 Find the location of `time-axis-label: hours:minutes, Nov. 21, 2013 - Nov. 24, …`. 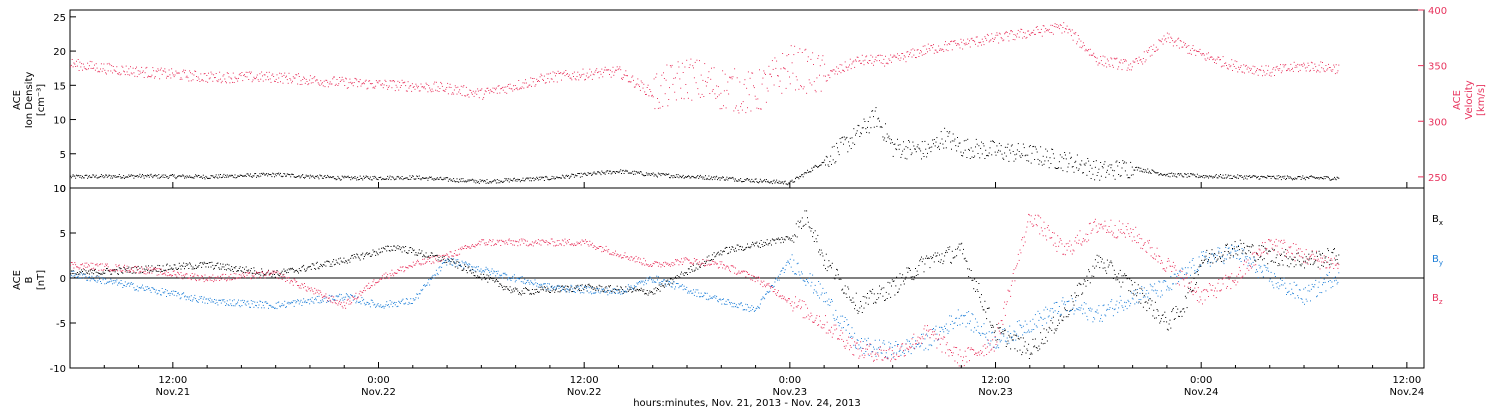

time-axis-label: hours:minutes, Nov. 21, 2013 - Nov. 24, … is located at coordinates (747, 403).